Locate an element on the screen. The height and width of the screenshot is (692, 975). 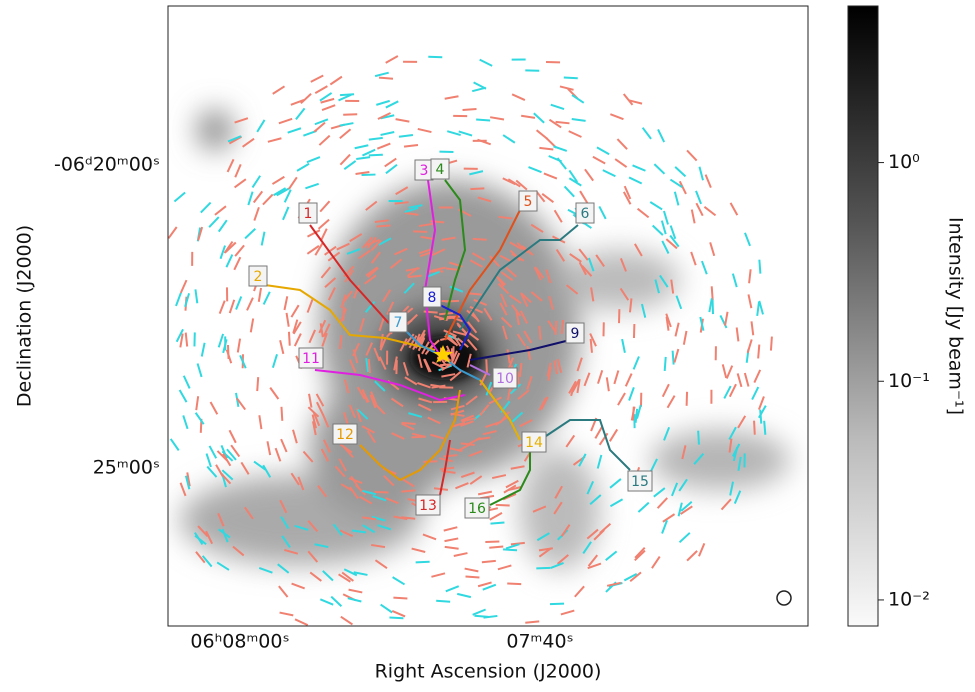
filament-label: 12 is located at coordinates (345, 435).